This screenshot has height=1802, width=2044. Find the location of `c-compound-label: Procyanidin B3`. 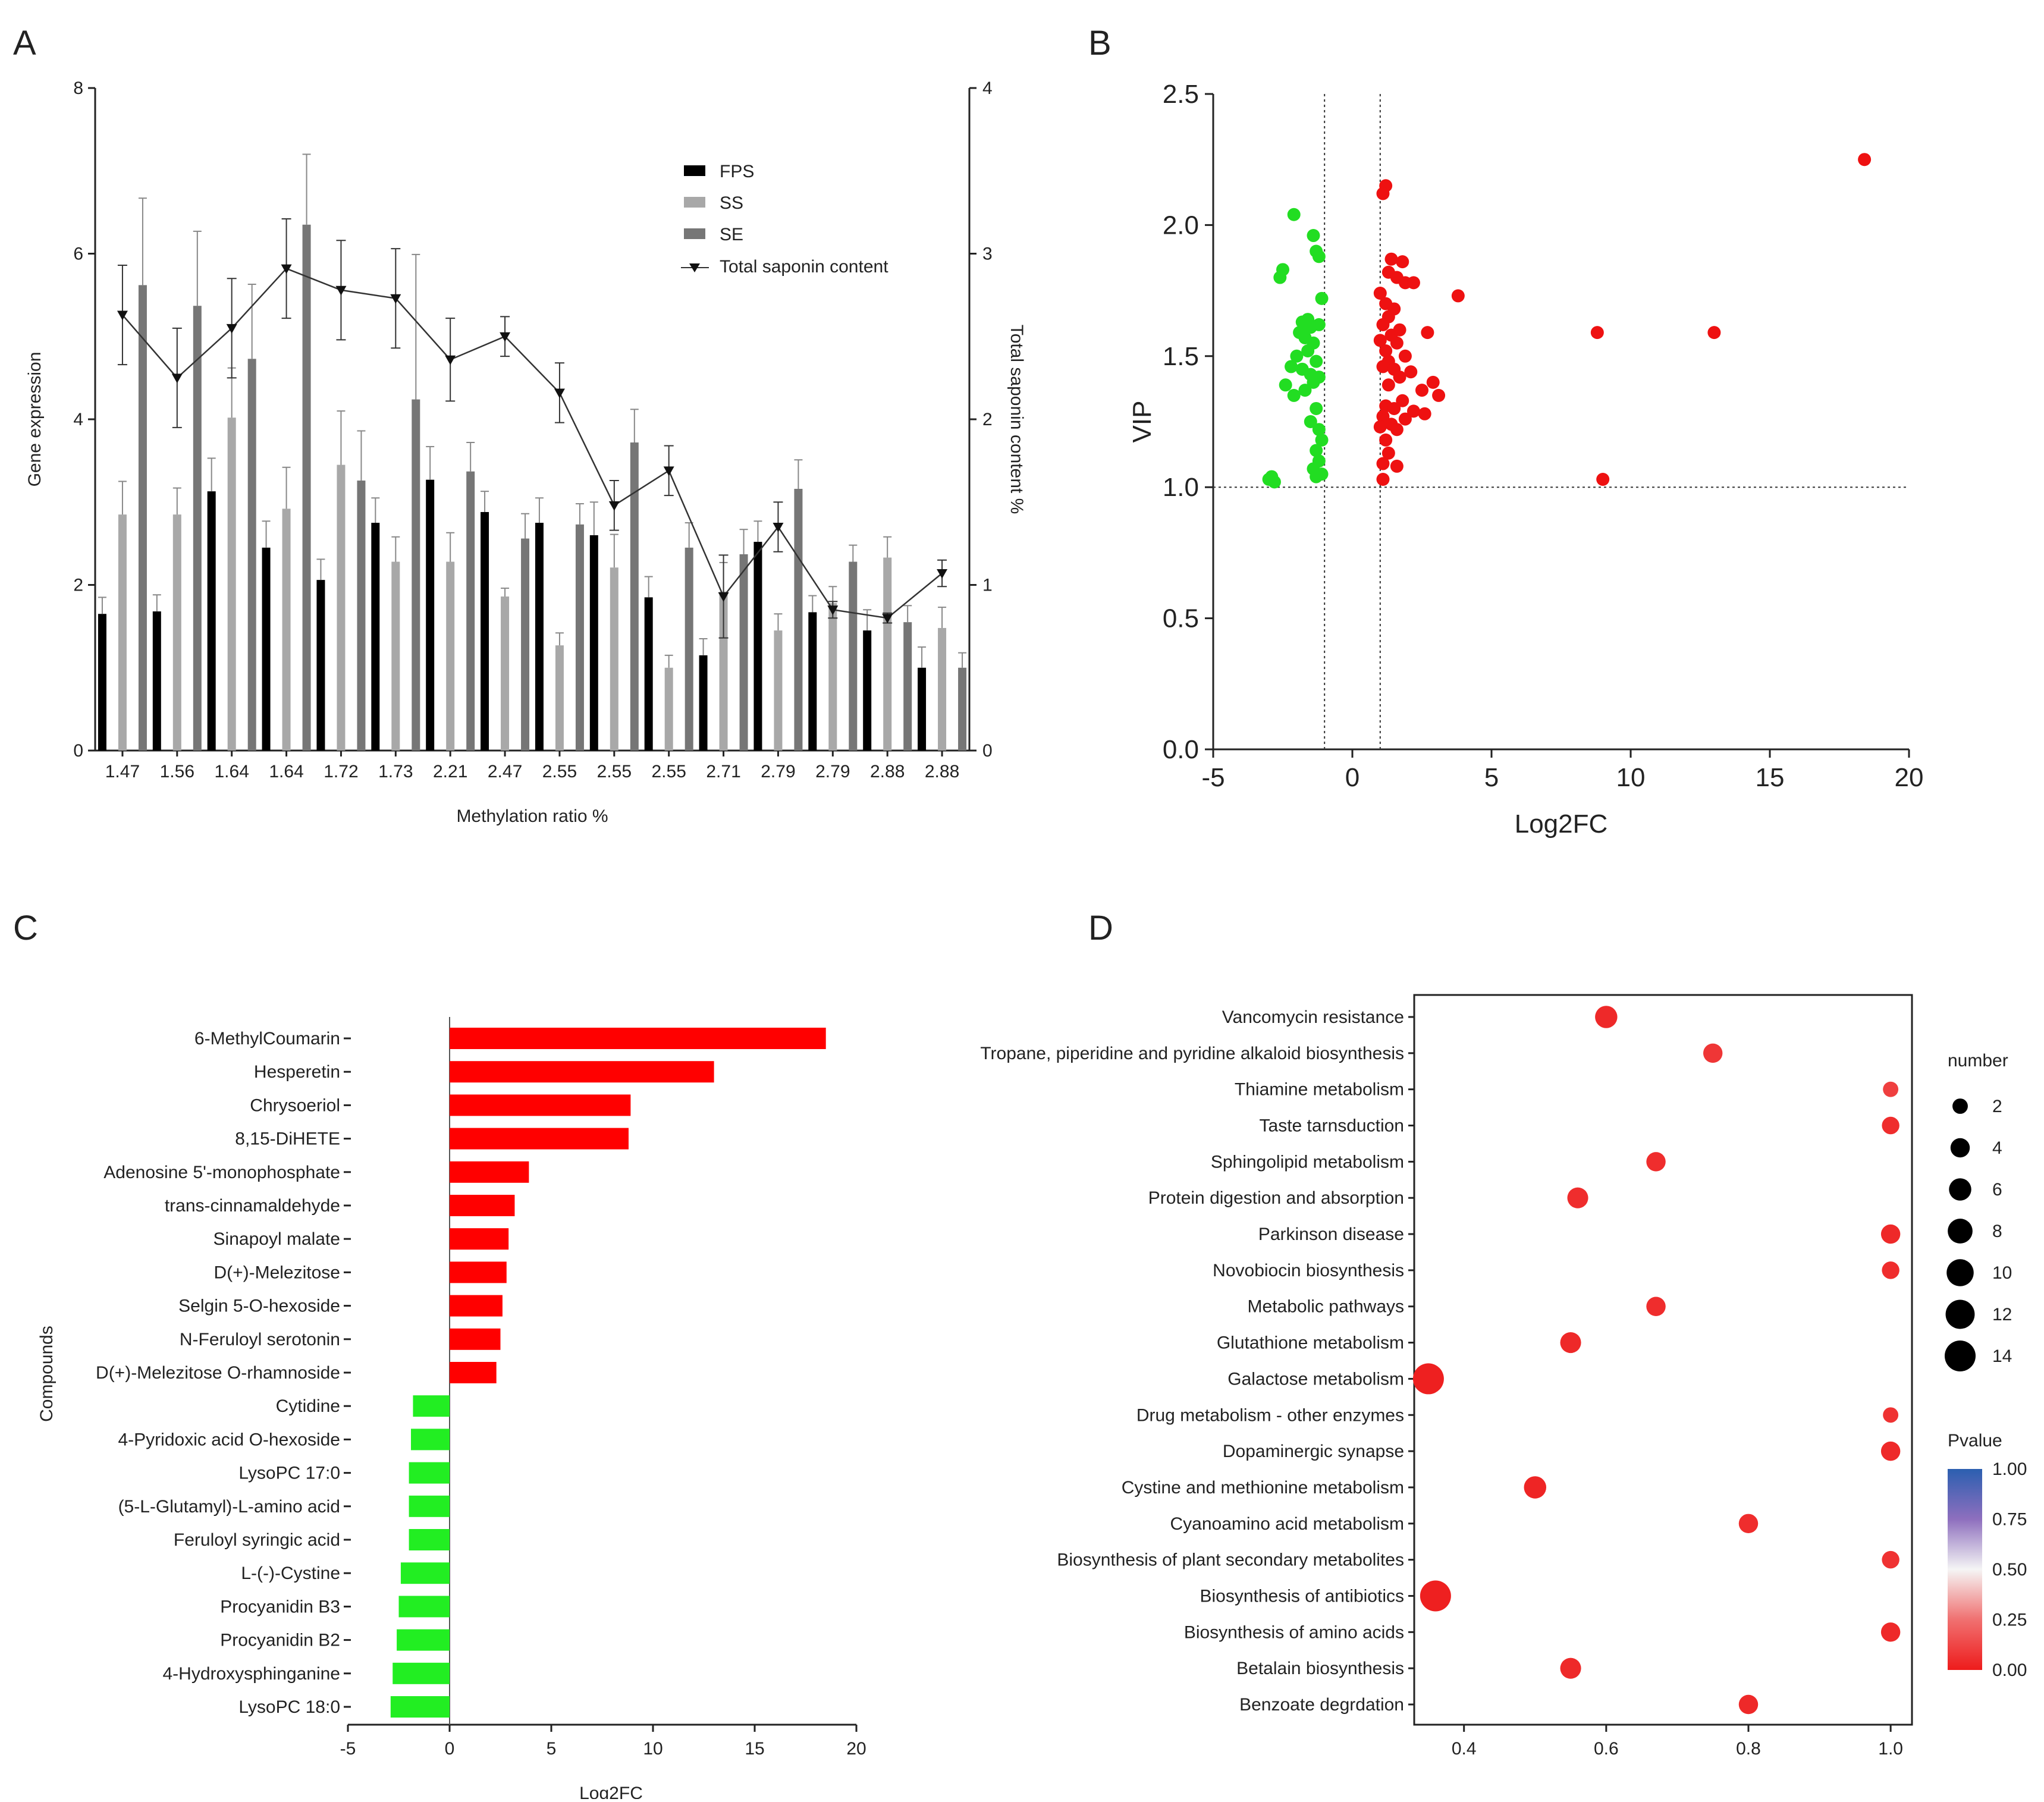

c-compound-label: Procyanidin B3 is located at coordinates (280, 1607).